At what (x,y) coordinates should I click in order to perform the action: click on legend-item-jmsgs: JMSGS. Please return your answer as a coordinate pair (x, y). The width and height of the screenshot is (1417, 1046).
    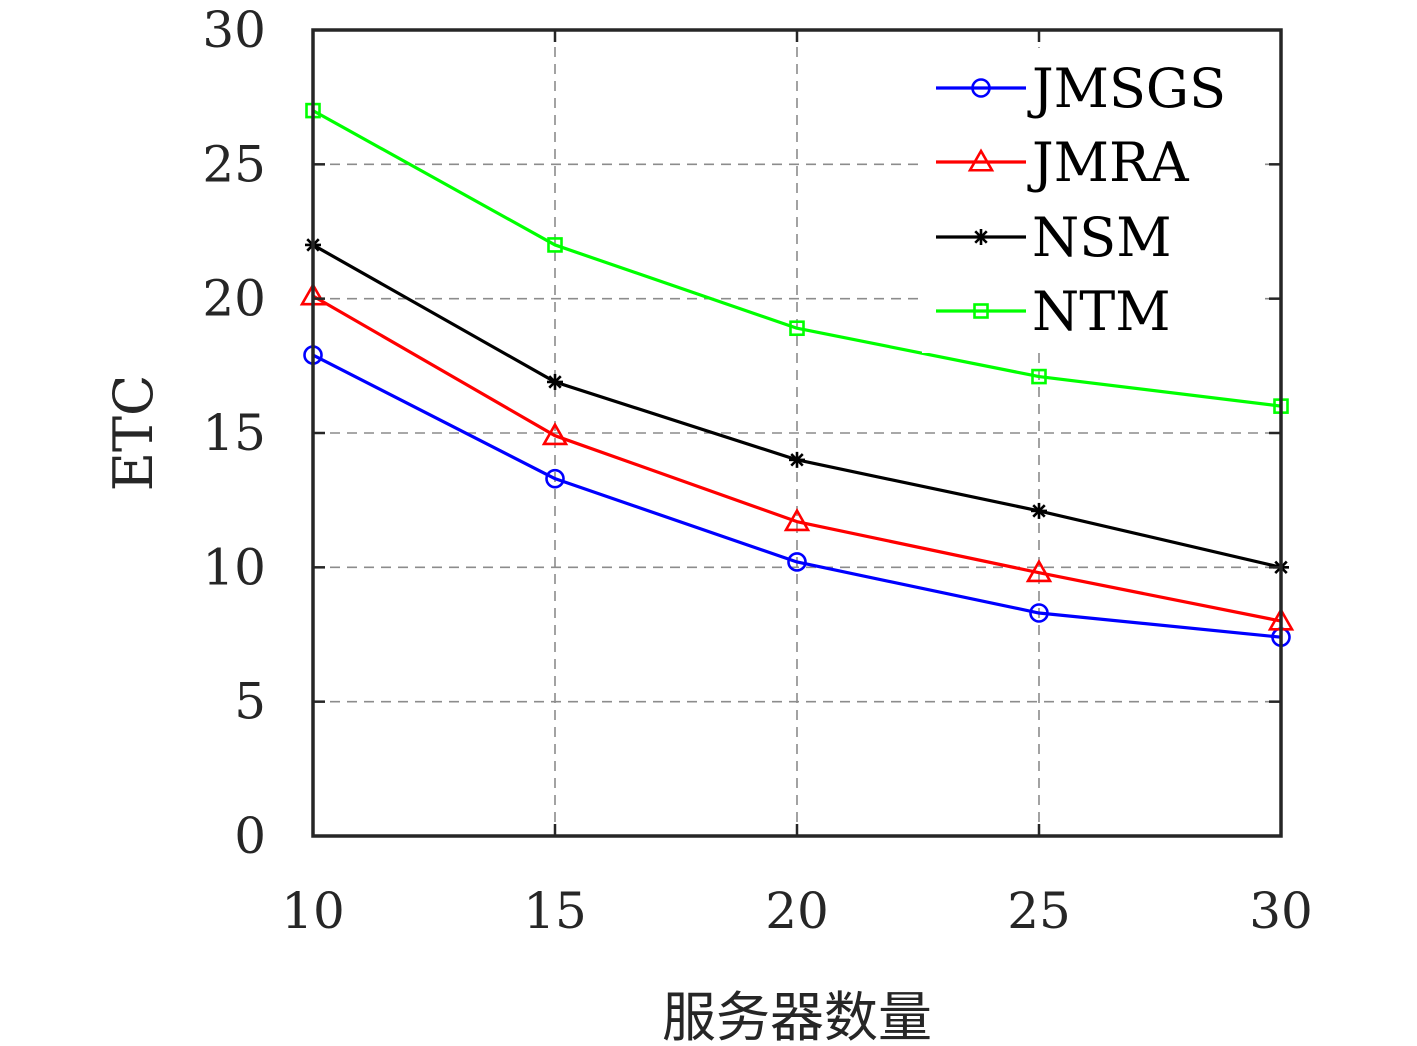
    Looking at the image, I should click on (1081, 88).